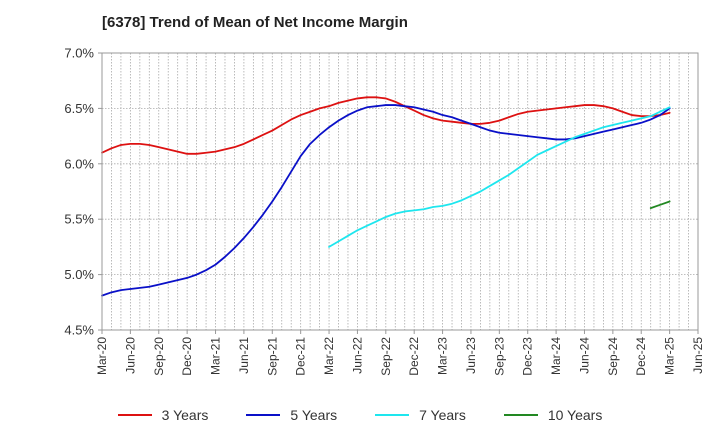 This screenshot has height=440, width=720. I want to click on x-tick-label: Jun-25, so click(698, 355).